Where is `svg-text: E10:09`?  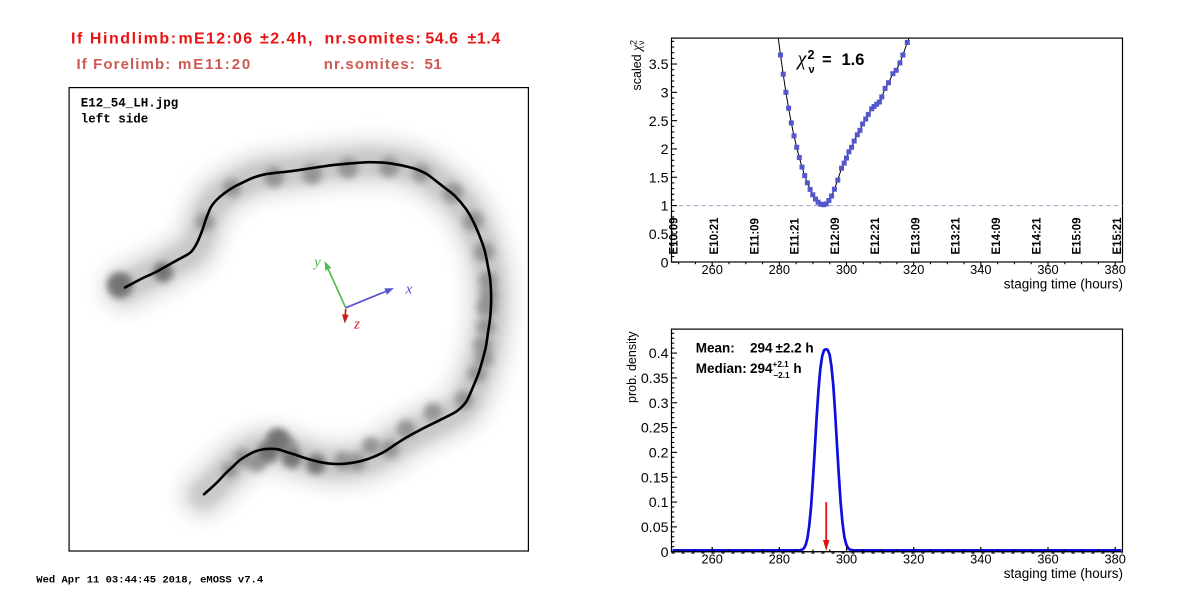 svg-text: E10:09 is located at coordinates (675, 235).